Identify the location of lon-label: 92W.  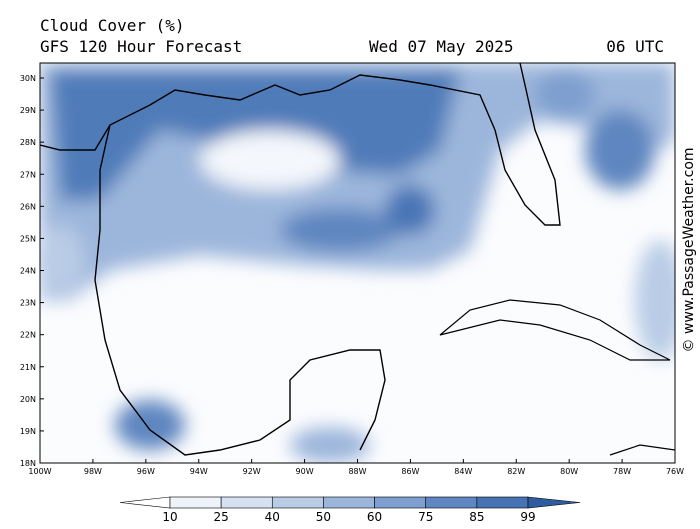
(252, 471).